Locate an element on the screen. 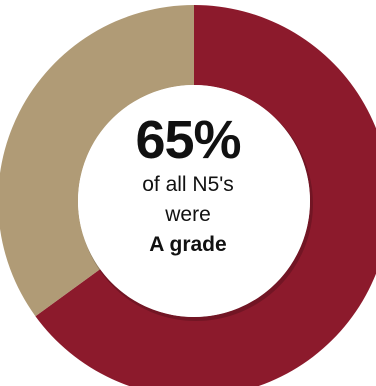  center-line-1: of all N5's is located at coordinates (188, 184).